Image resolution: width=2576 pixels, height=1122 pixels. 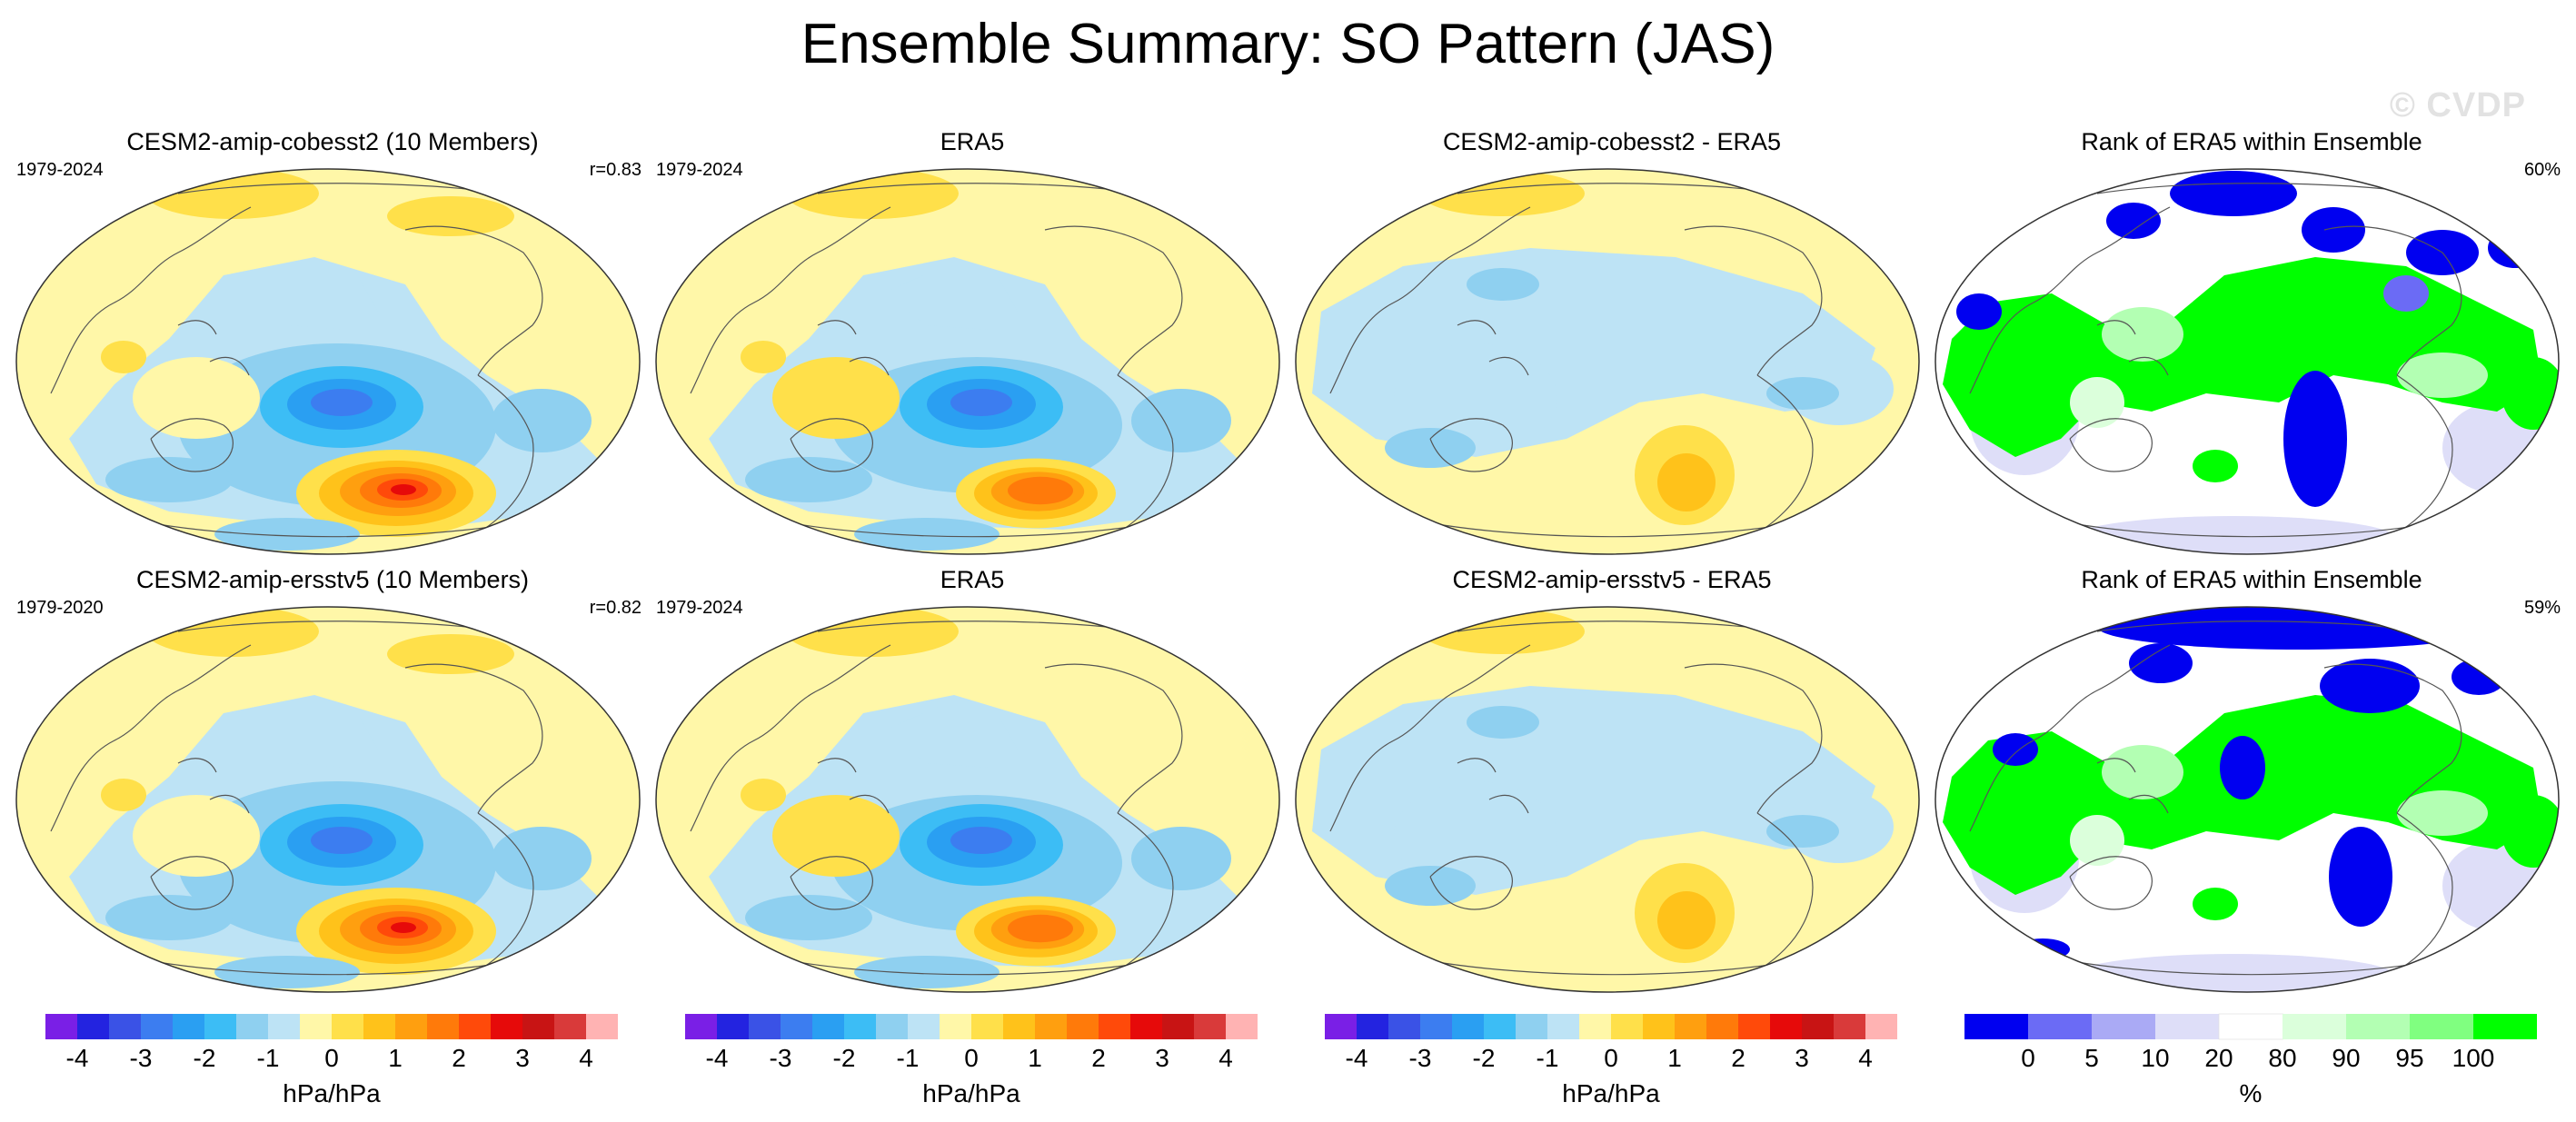 What do you see at coordinates (2155, 1058) in the screenshot?
I see `colorbar-tick: 10` at bounding box center [2155, 1058].